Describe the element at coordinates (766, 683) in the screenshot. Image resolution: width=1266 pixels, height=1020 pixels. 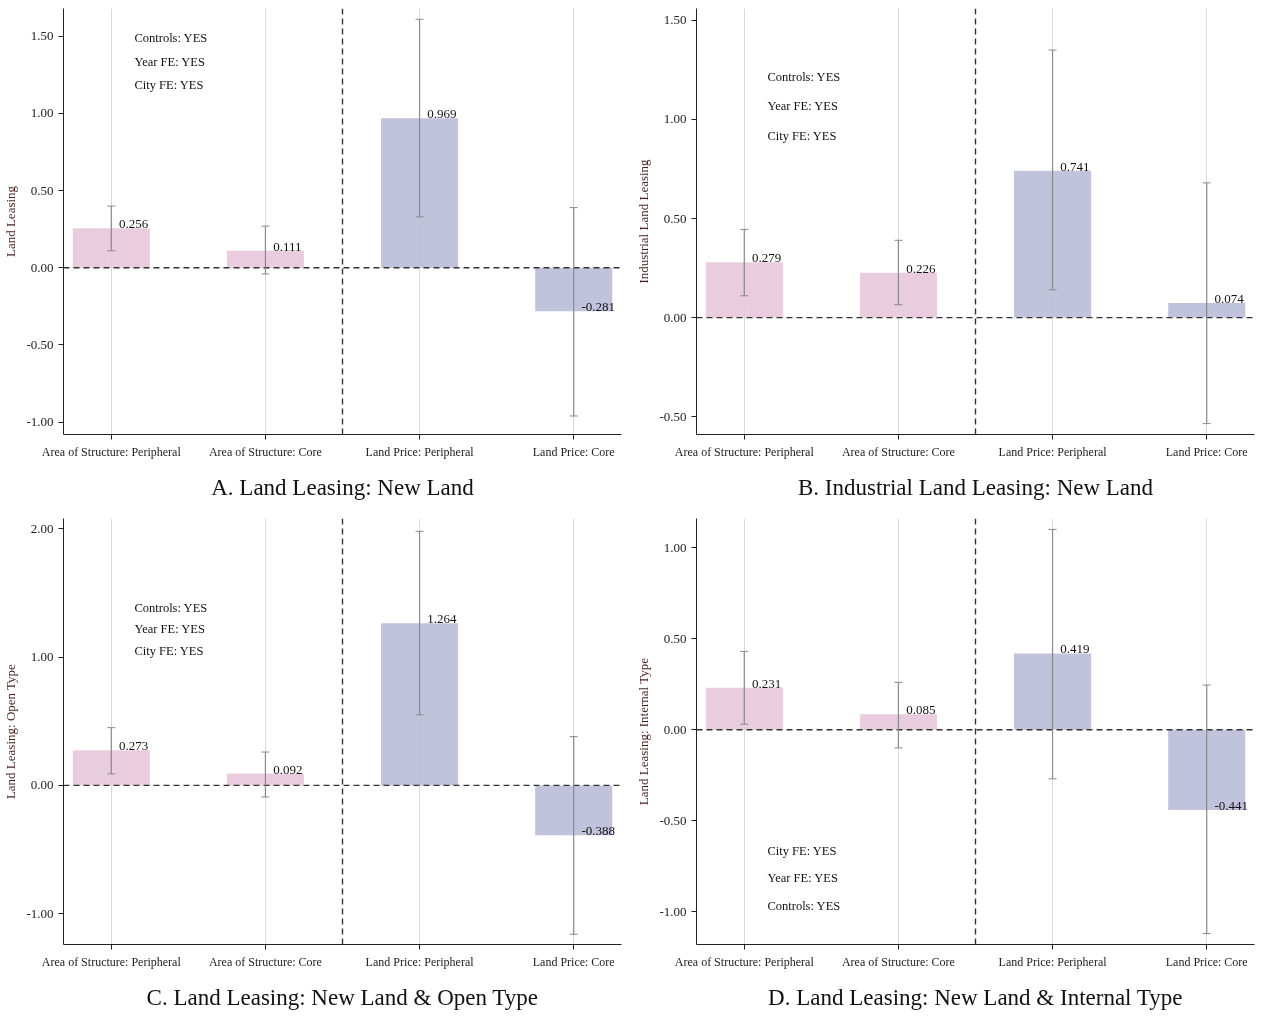
I see `data-label: 0.231` at that location.